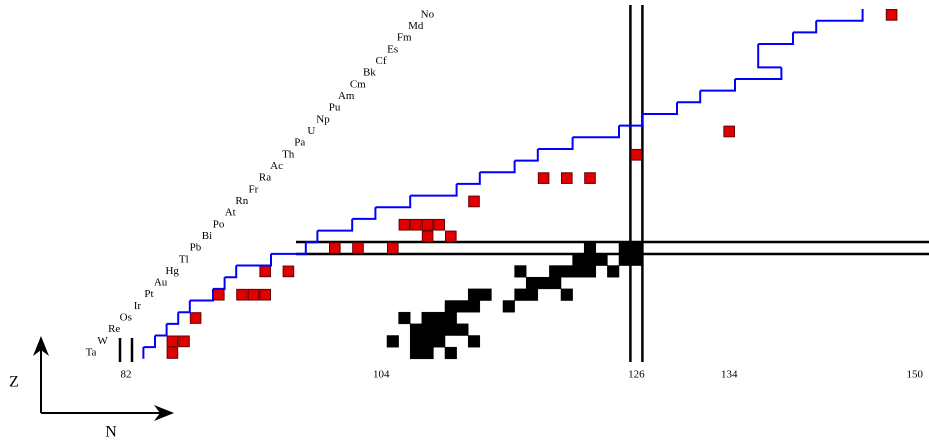 The height and width of the screenshot is (442, 929). I want to click on element-label: Bi, so click(207, 236).